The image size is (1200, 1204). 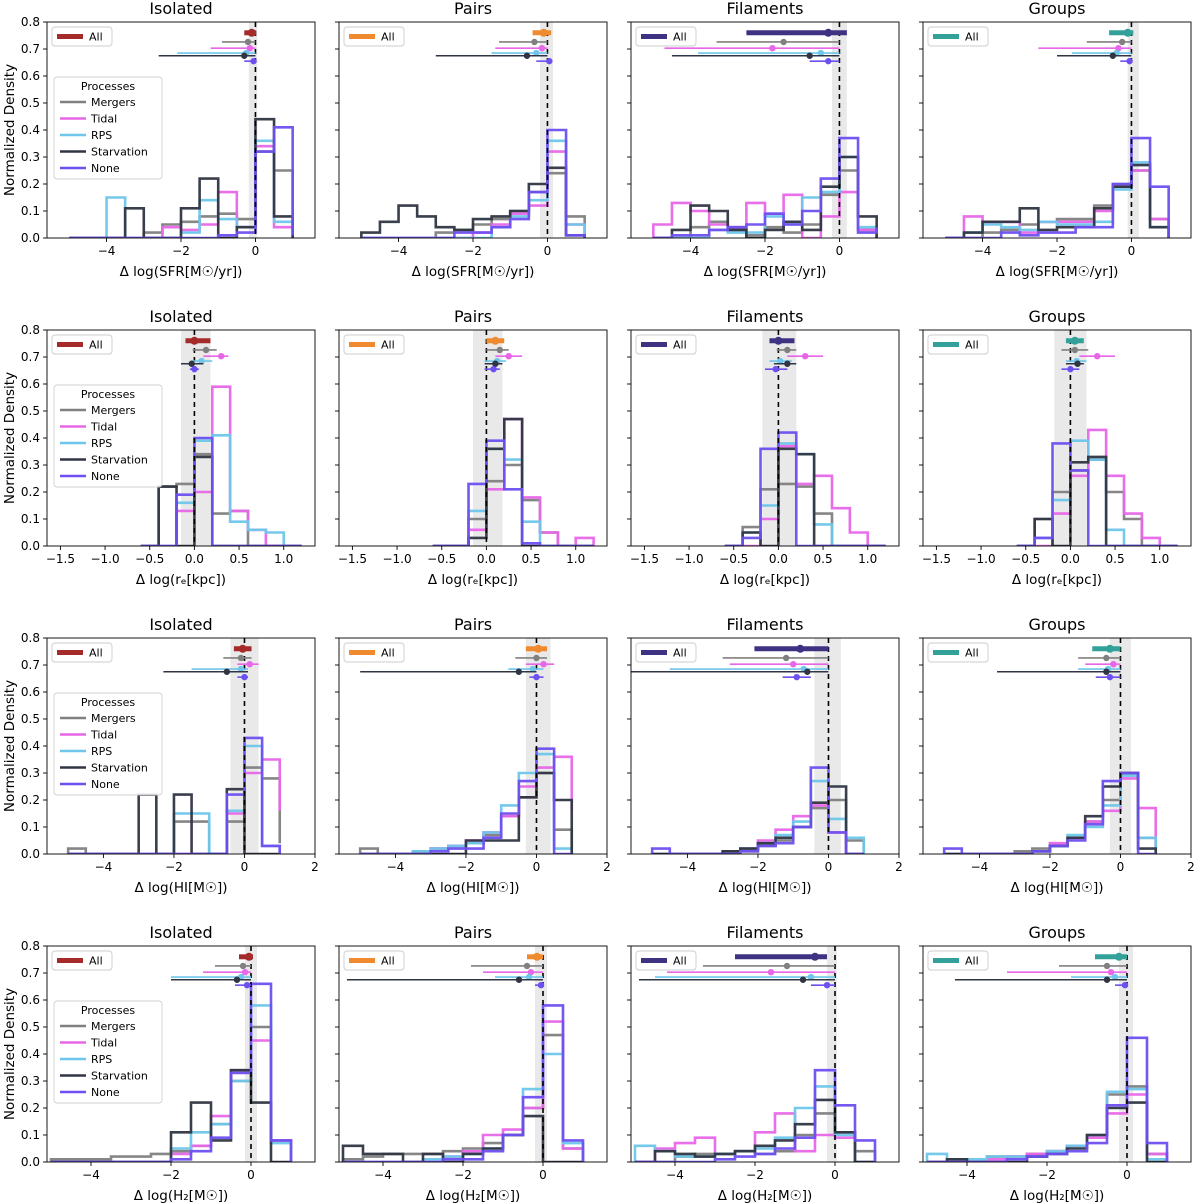 What do you see at coordinates (867, 559) in the screenshot?
I see `x-tick-label: 1.0` at bounding box center [867, 559].